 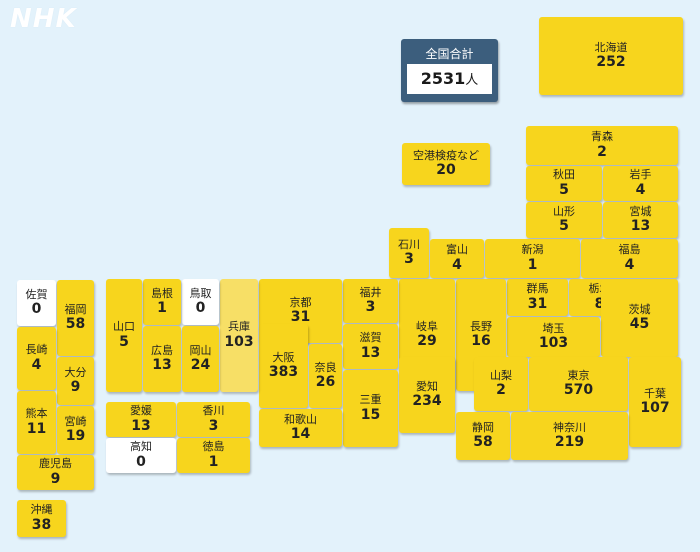 I want to click on tile-miyazaki: 宮崎 19, so click(x=75, y=430).